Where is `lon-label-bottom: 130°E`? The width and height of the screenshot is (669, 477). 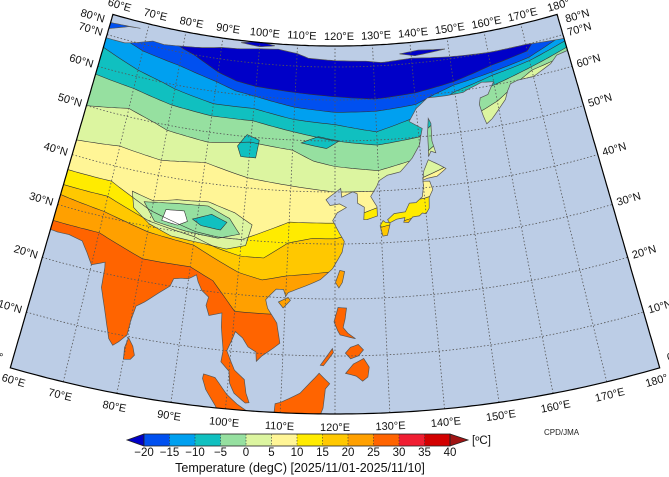 lon-label-bottom: 130°E is located at coordinates (390, 426).